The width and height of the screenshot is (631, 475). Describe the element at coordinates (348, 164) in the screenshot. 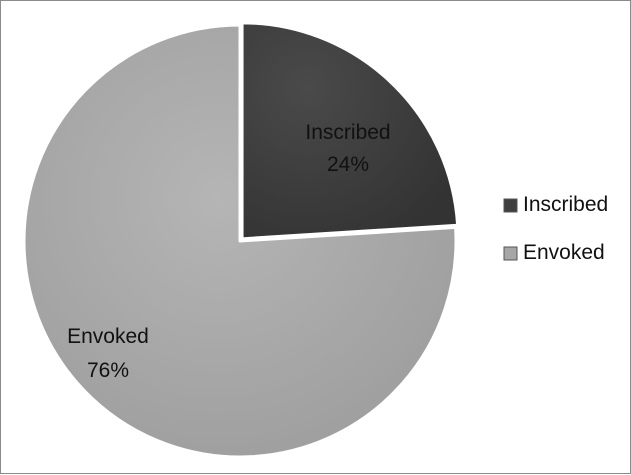

I see `slice-label-value-inscribed: 24%` at that location.